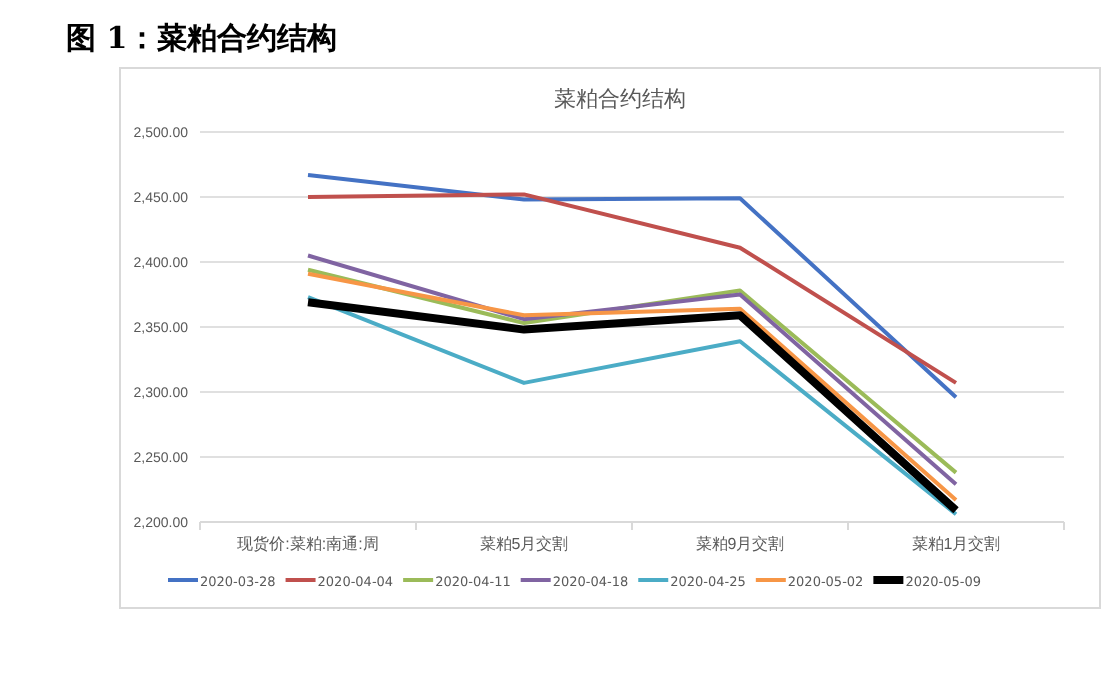 The height and width of the screenshot is (682, 1118). What do you see at coordinates (524, 544) in the screenshot?
I see `x-tick-label: 菜粕5月交割` at bounding box center [524, 544].